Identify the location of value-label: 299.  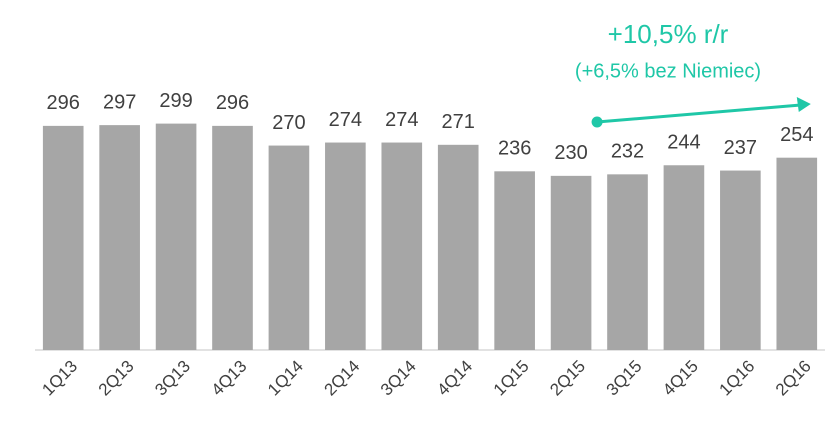
(175, 101).